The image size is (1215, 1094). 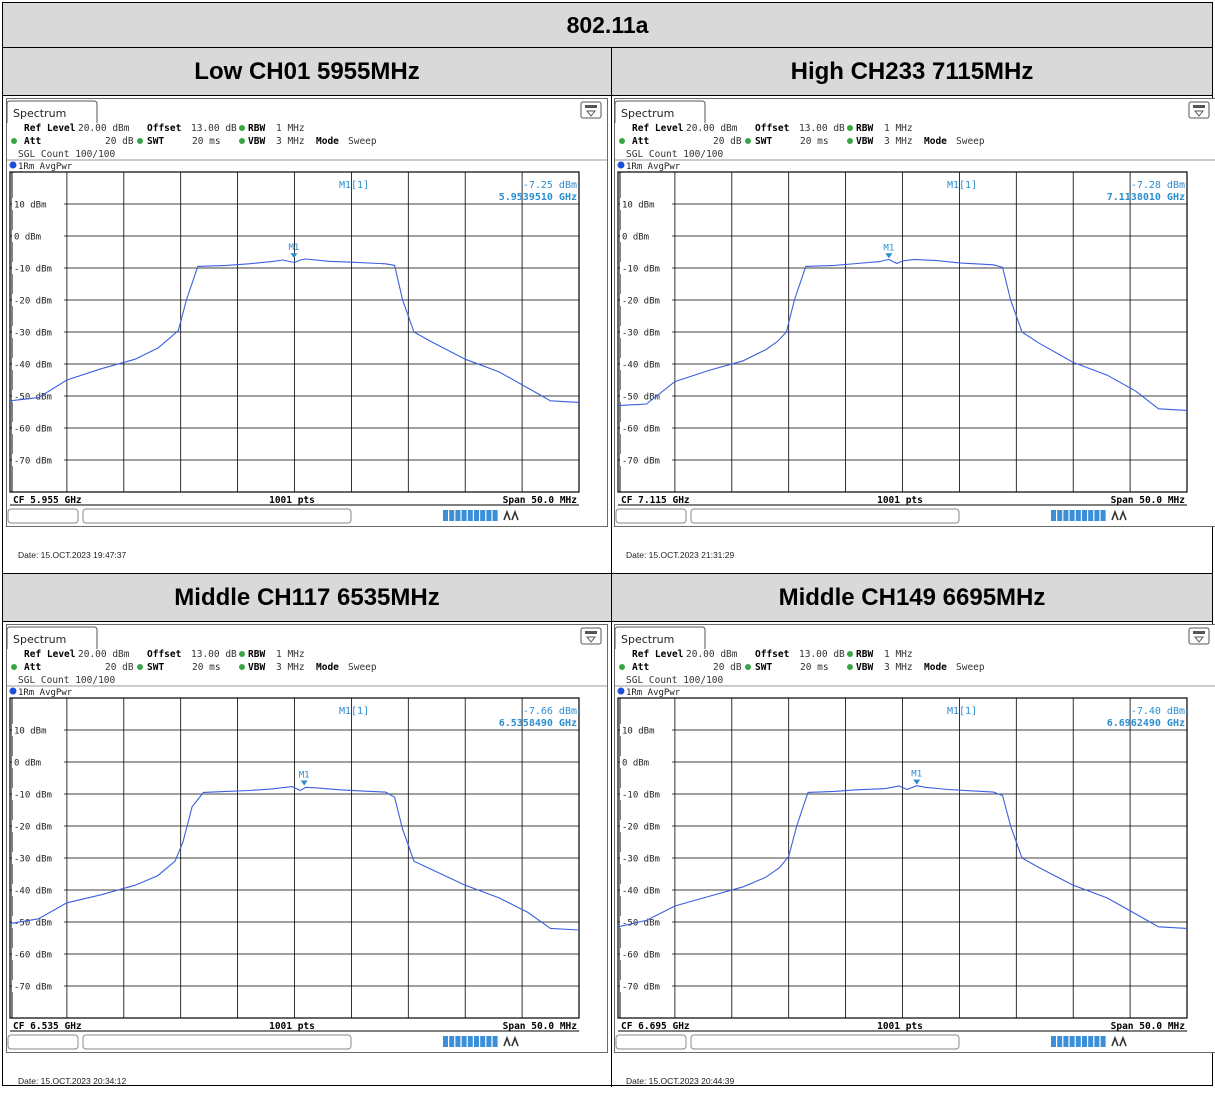 What do you see at coordinates (47, 500) in the screenshot?
I see `center-frequency-label: CF 5.955 GHz` at bounding box center [47, 500].